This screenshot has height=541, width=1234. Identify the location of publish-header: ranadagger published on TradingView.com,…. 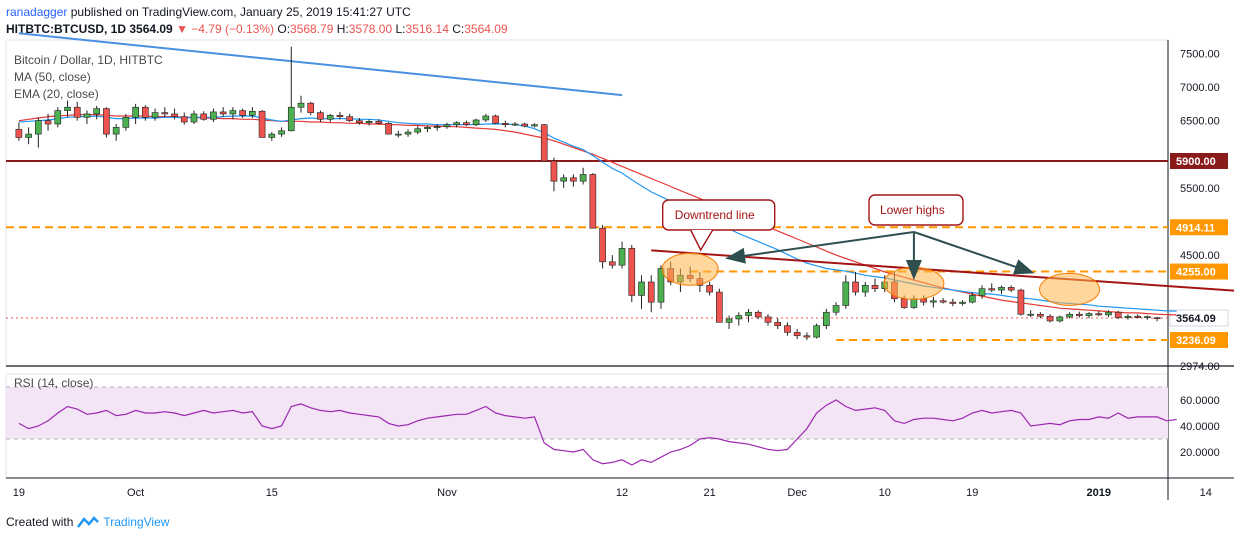
(208, 12).